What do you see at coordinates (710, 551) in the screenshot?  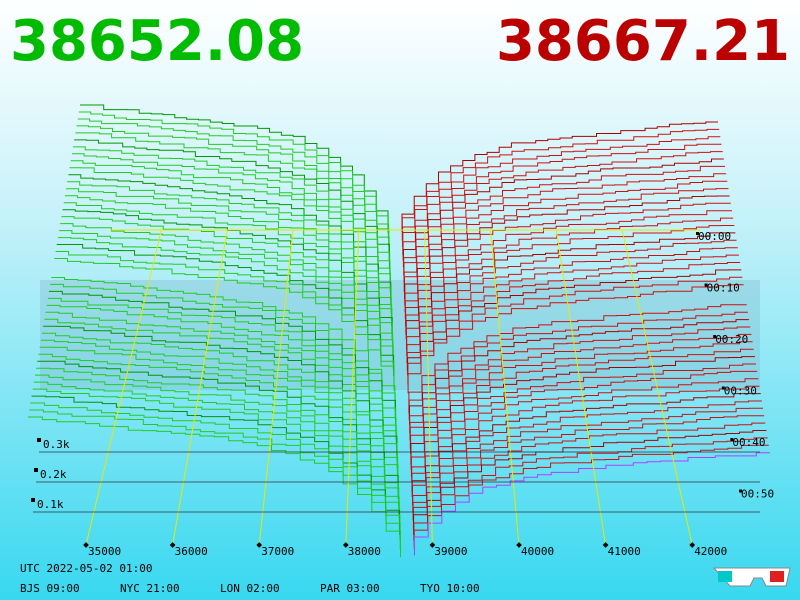 I see `price-label: 42000` at bounding box center [710, 551].